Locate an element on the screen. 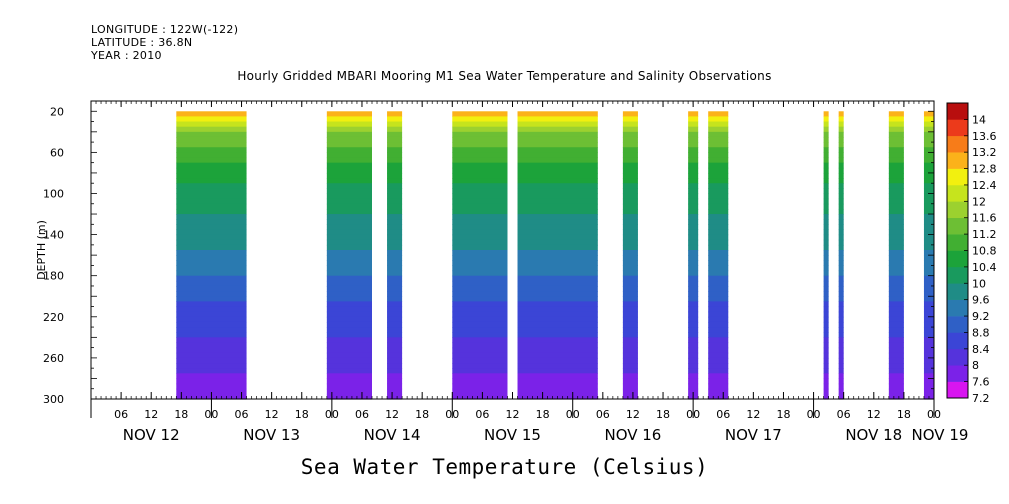 The image size is (1009, 504). y-axis-label: DEPTH (m) is located at coordinates (41, 250).